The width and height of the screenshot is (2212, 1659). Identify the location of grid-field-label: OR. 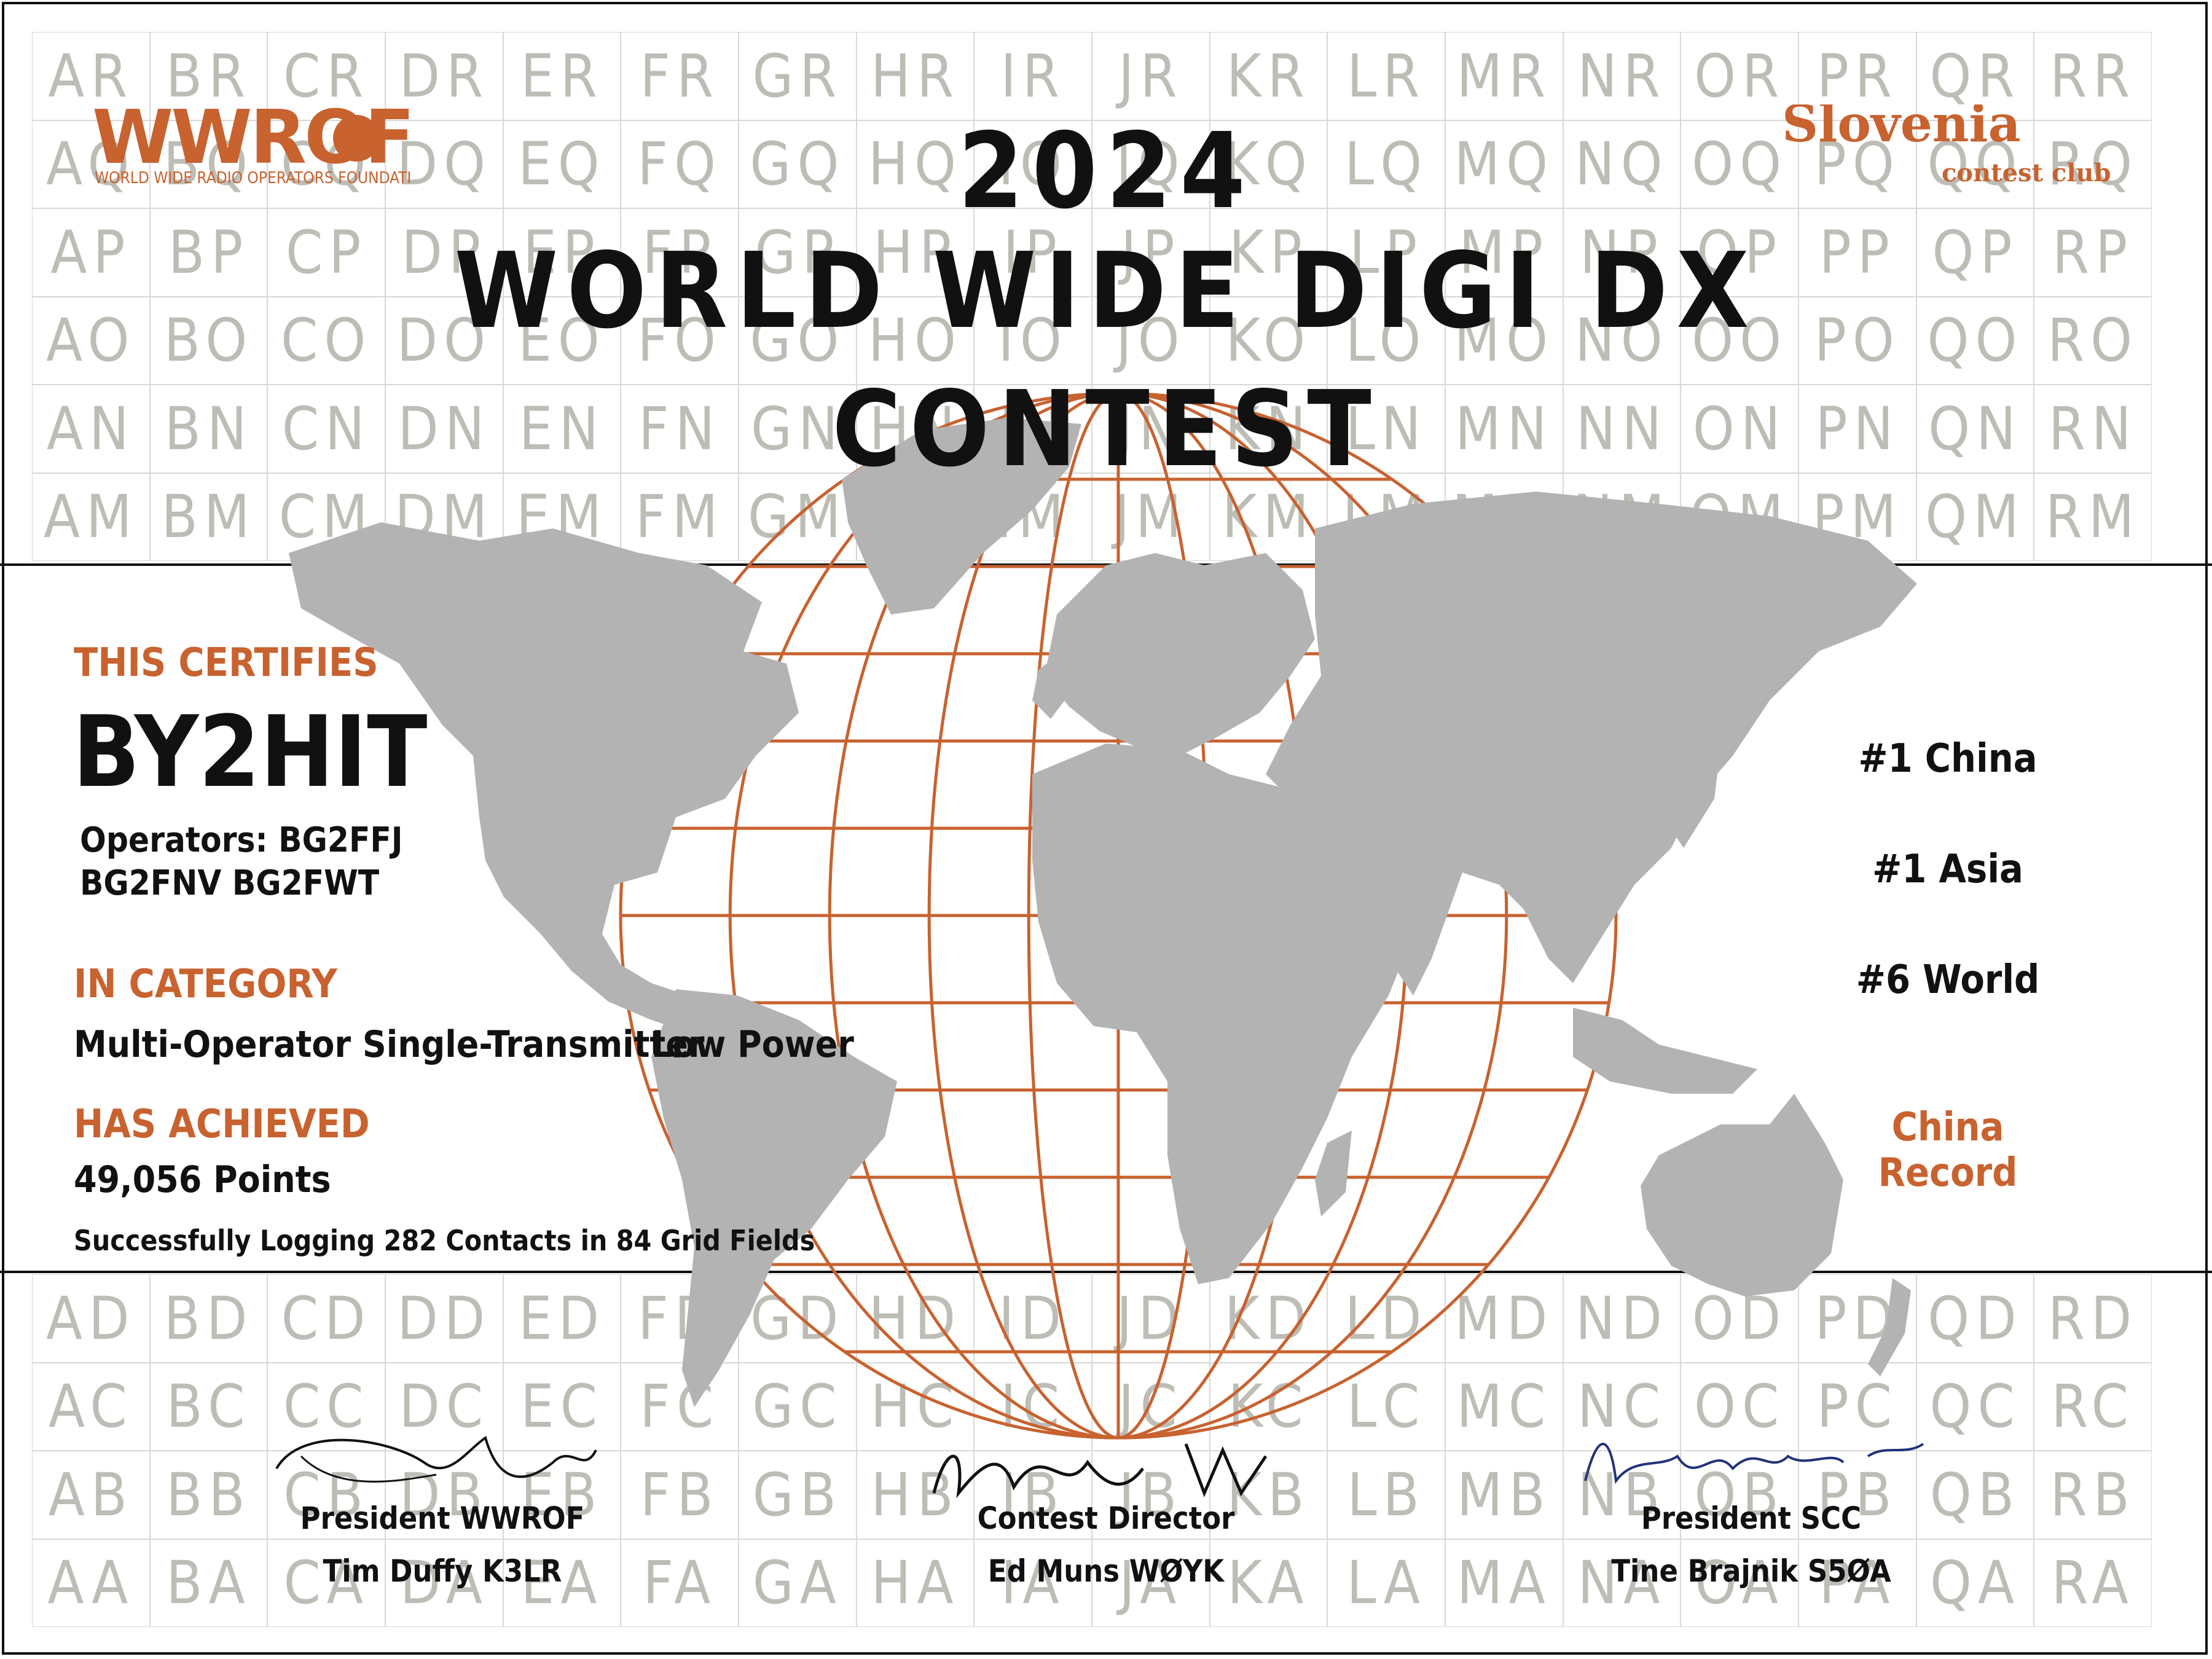
(1739, 76).